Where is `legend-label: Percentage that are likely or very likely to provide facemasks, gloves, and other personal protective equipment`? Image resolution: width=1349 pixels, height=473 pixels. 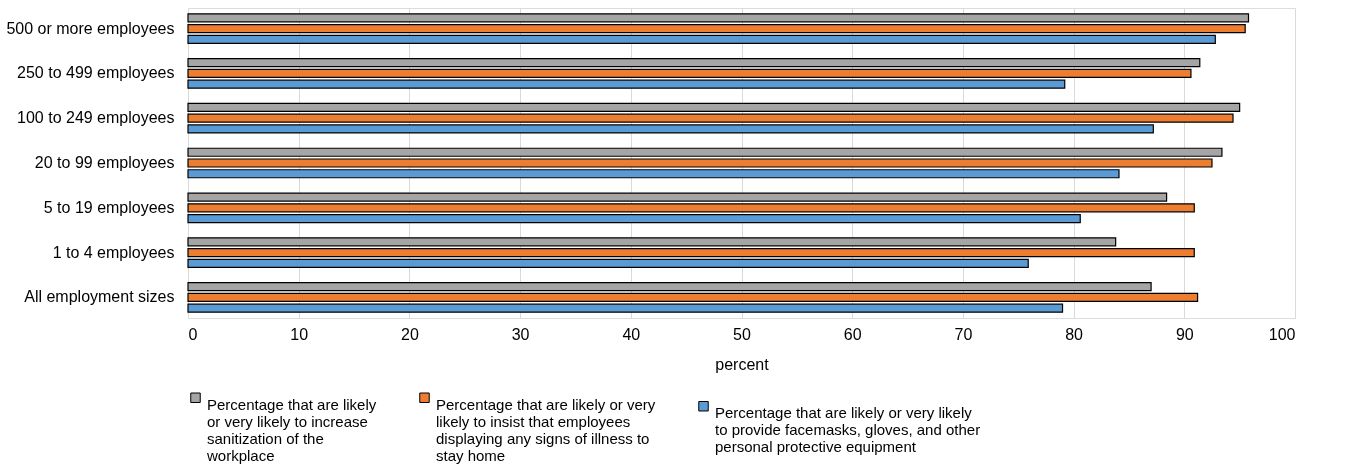 legend-label: Percentage that are likely or very likely to provide facemasks, gloves, and other personal protective equipment is located at coordinates (848, 430).